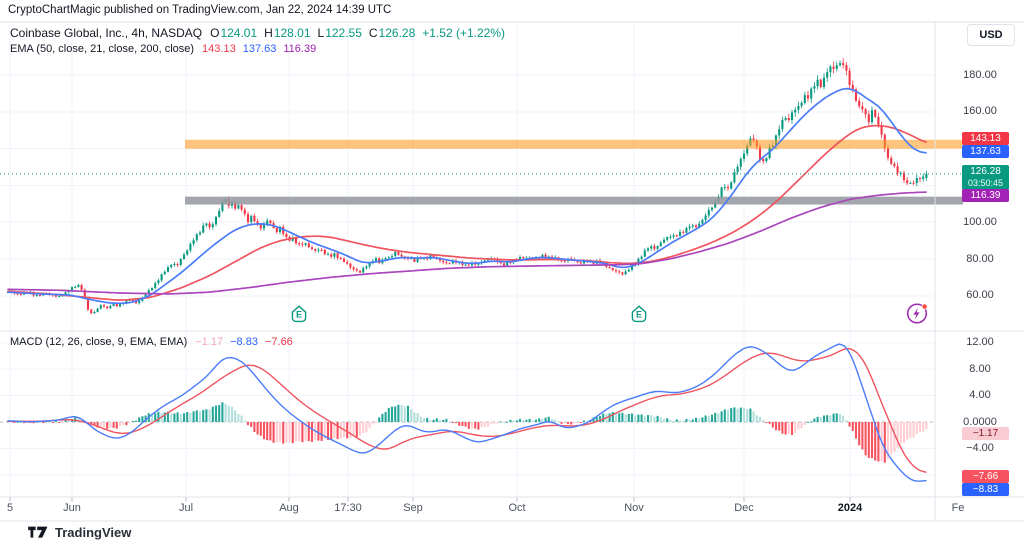 The image size is (1024, 550). Describe the element at coordinates (72, 508) in the screenshot. I see `time-tick-label: Jun` at that location.